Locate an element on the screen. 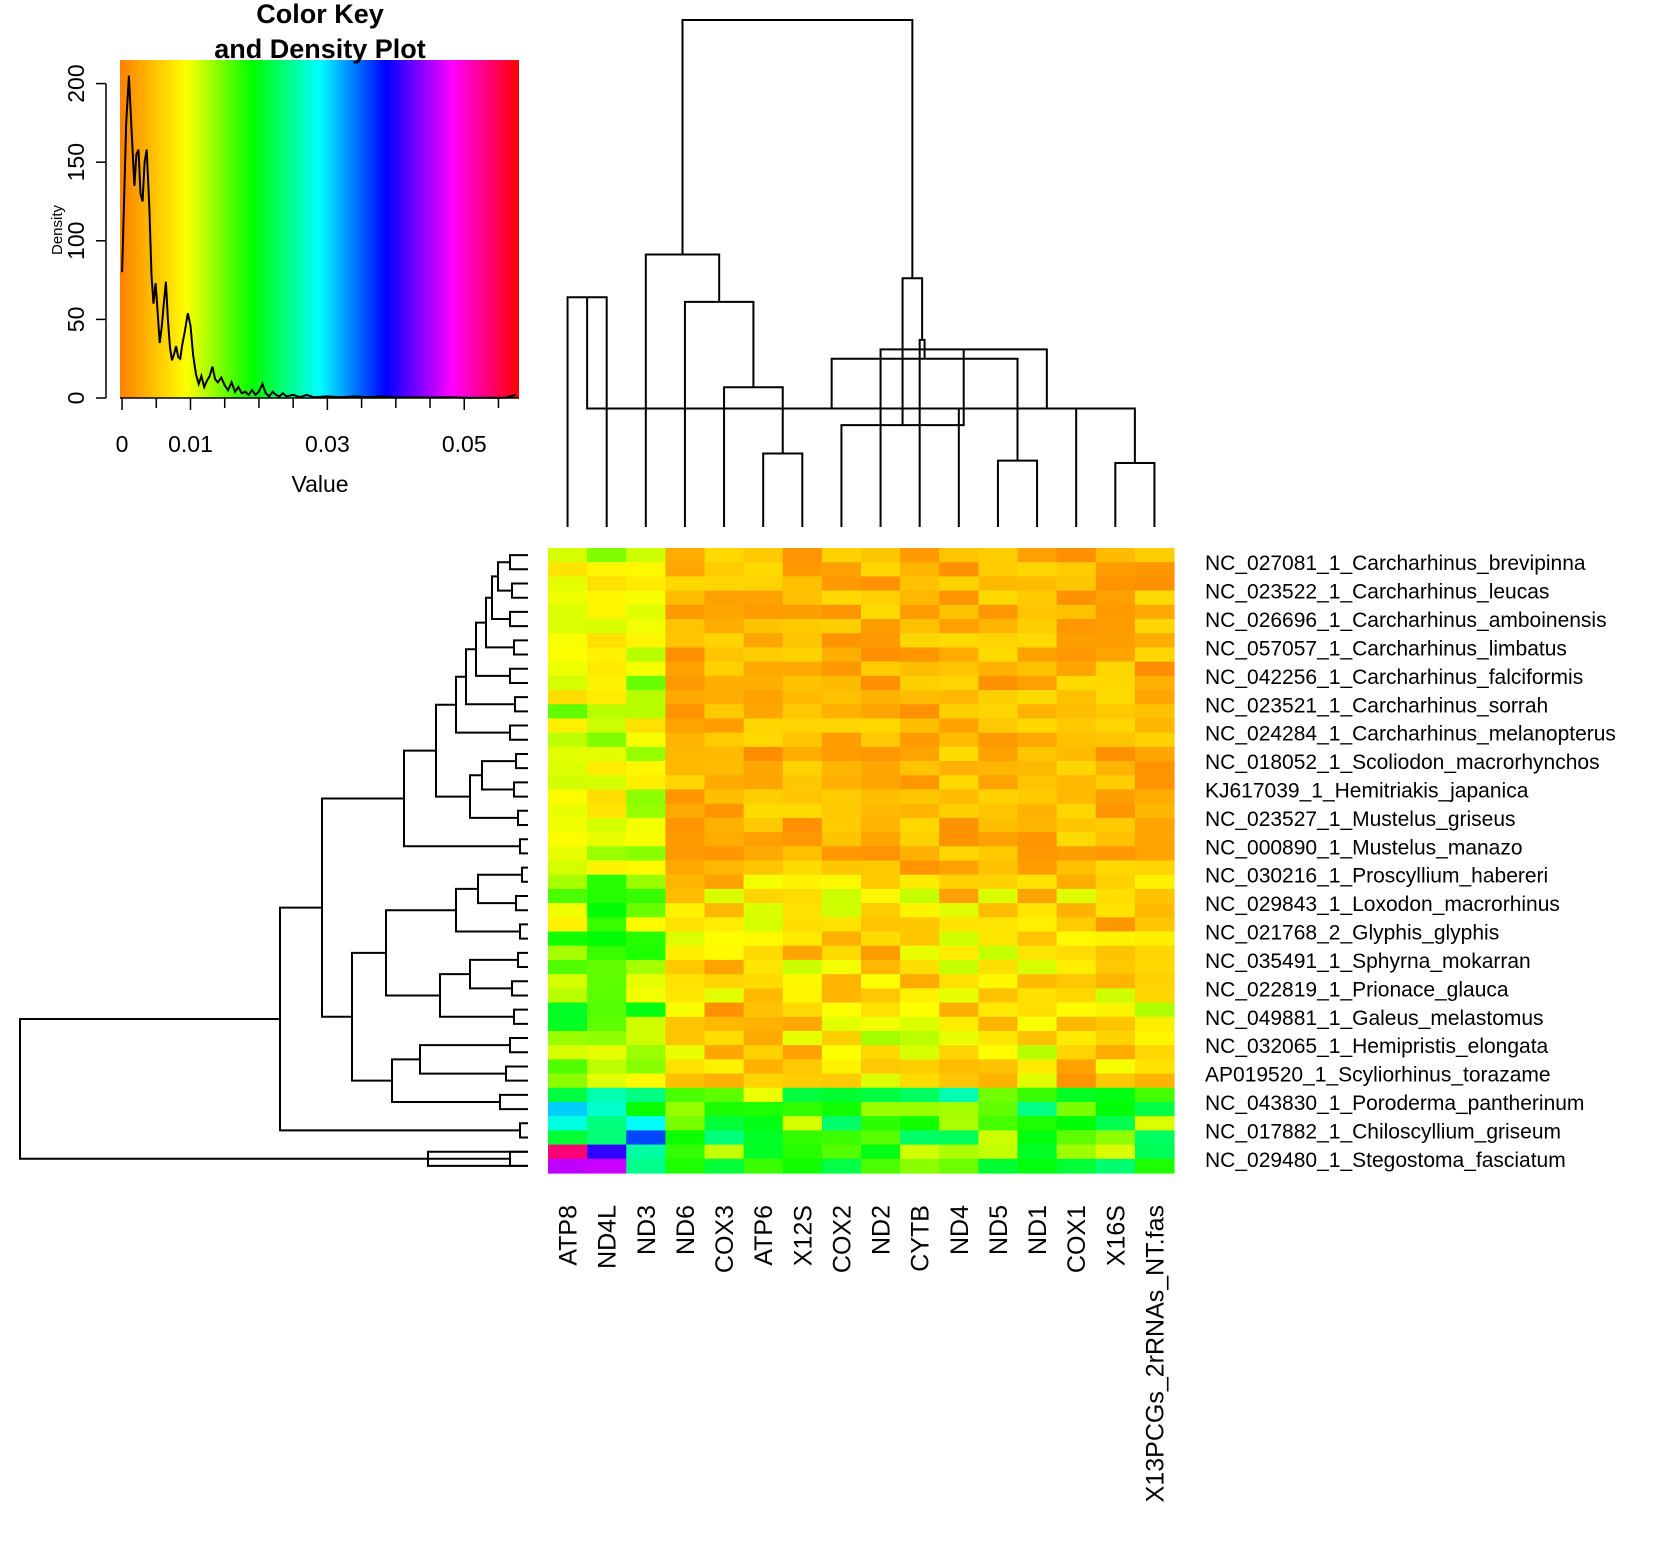 This screenshot has width=1655, height=1548. column-label: ND4L is located at coordinates (608, 1237).